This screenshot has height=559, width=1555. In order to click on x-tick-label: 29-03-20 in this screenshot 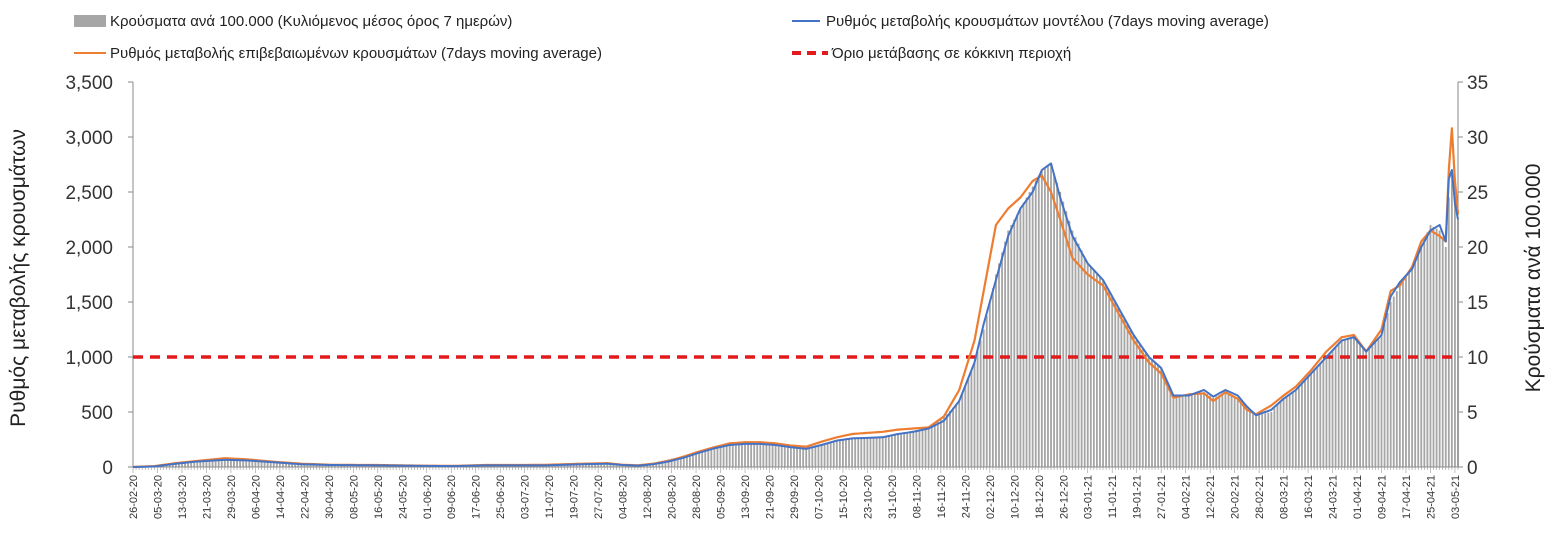, I will do `click(232, 497)`.